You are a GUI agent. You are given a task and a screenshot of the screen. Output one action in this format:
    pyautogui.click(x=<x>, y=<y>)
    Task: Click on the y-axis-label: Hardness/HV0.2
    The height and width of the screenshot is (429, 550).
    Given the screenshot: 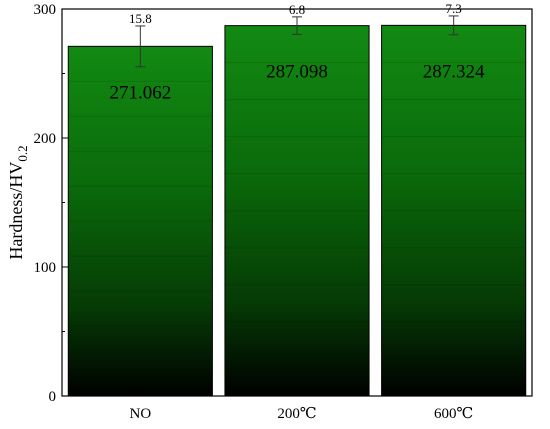 What is the action you would take?
    pyautogui.click(x=18, y=202)
    